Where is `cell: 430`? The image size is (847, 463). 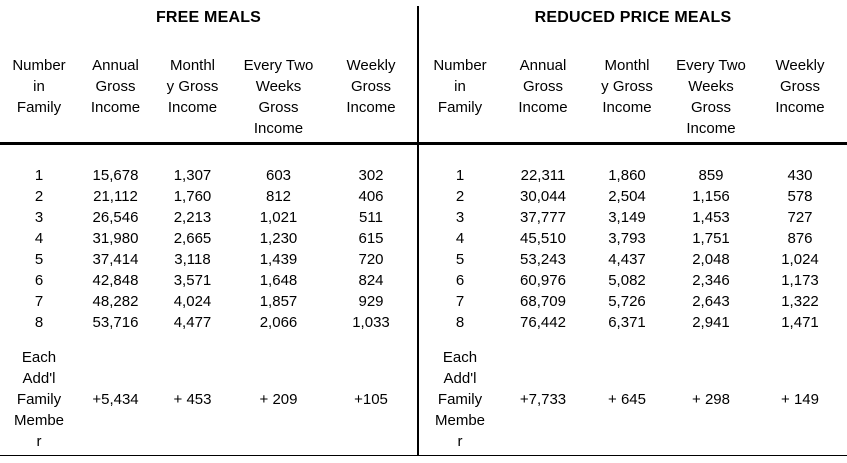 cell: 430 is located at coordinates (800, 175).